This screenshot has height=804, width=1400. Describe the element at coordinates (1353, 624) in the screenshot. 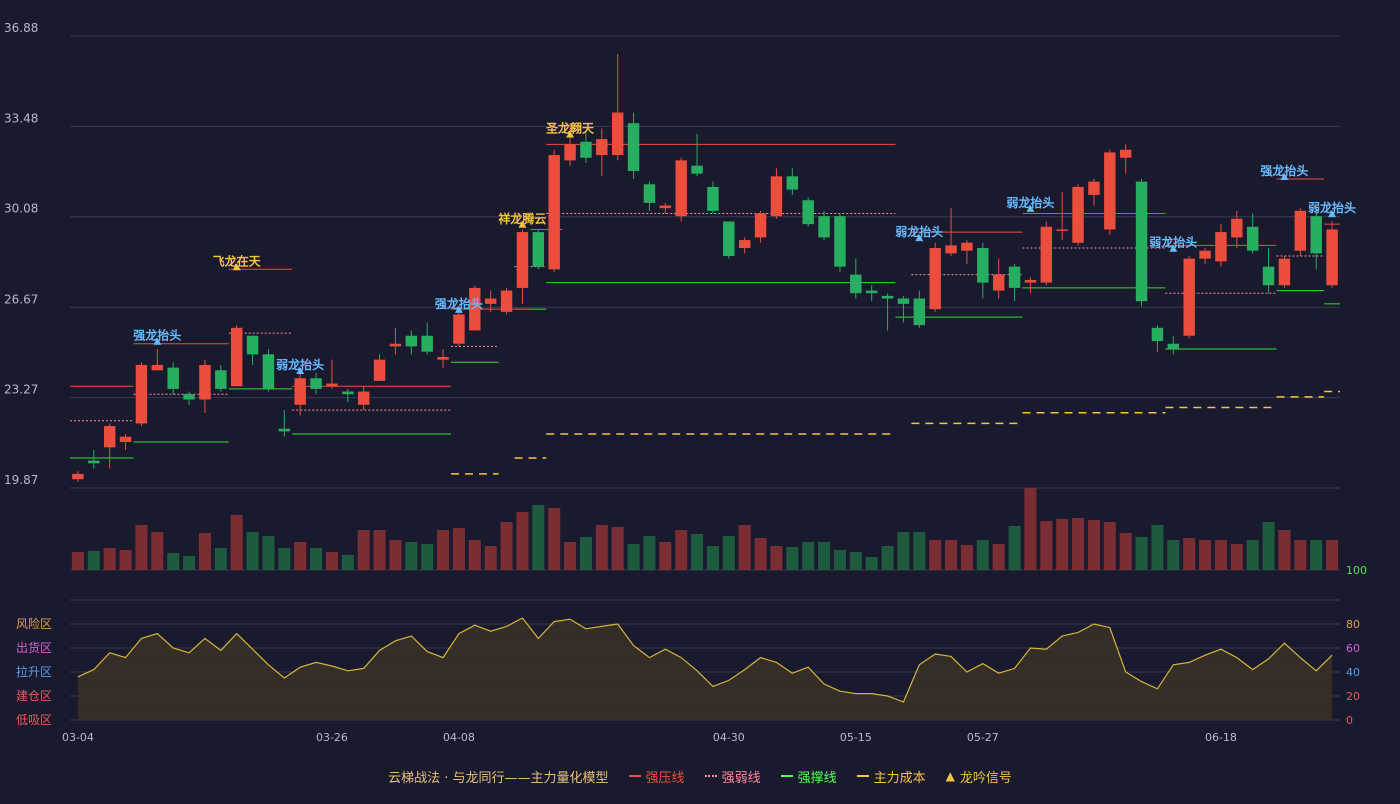

I see `oscillator-tick-label: 80` at that location.